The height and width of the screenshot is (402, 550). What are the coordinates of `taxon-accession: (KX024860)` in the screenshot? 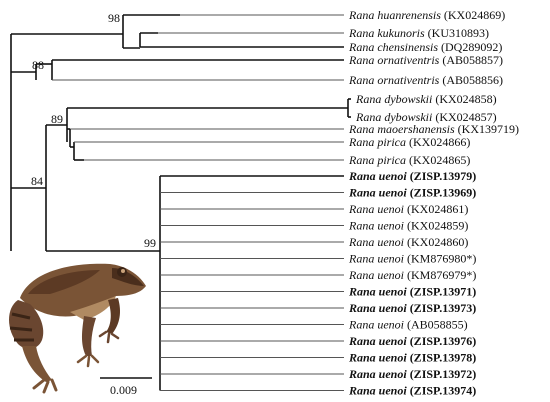 It's located at (436, 242).